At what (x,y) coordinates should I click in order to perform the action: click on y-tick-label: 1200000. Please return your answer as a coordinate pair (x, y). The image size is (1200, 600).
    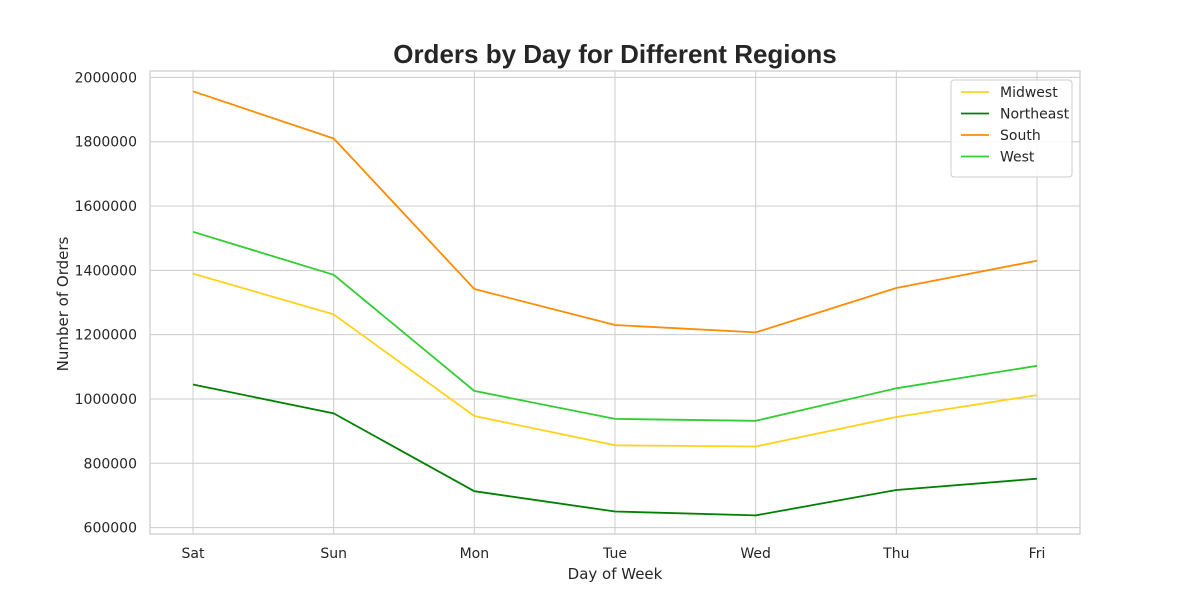
    Looking at the image, I should click on (106, 336).